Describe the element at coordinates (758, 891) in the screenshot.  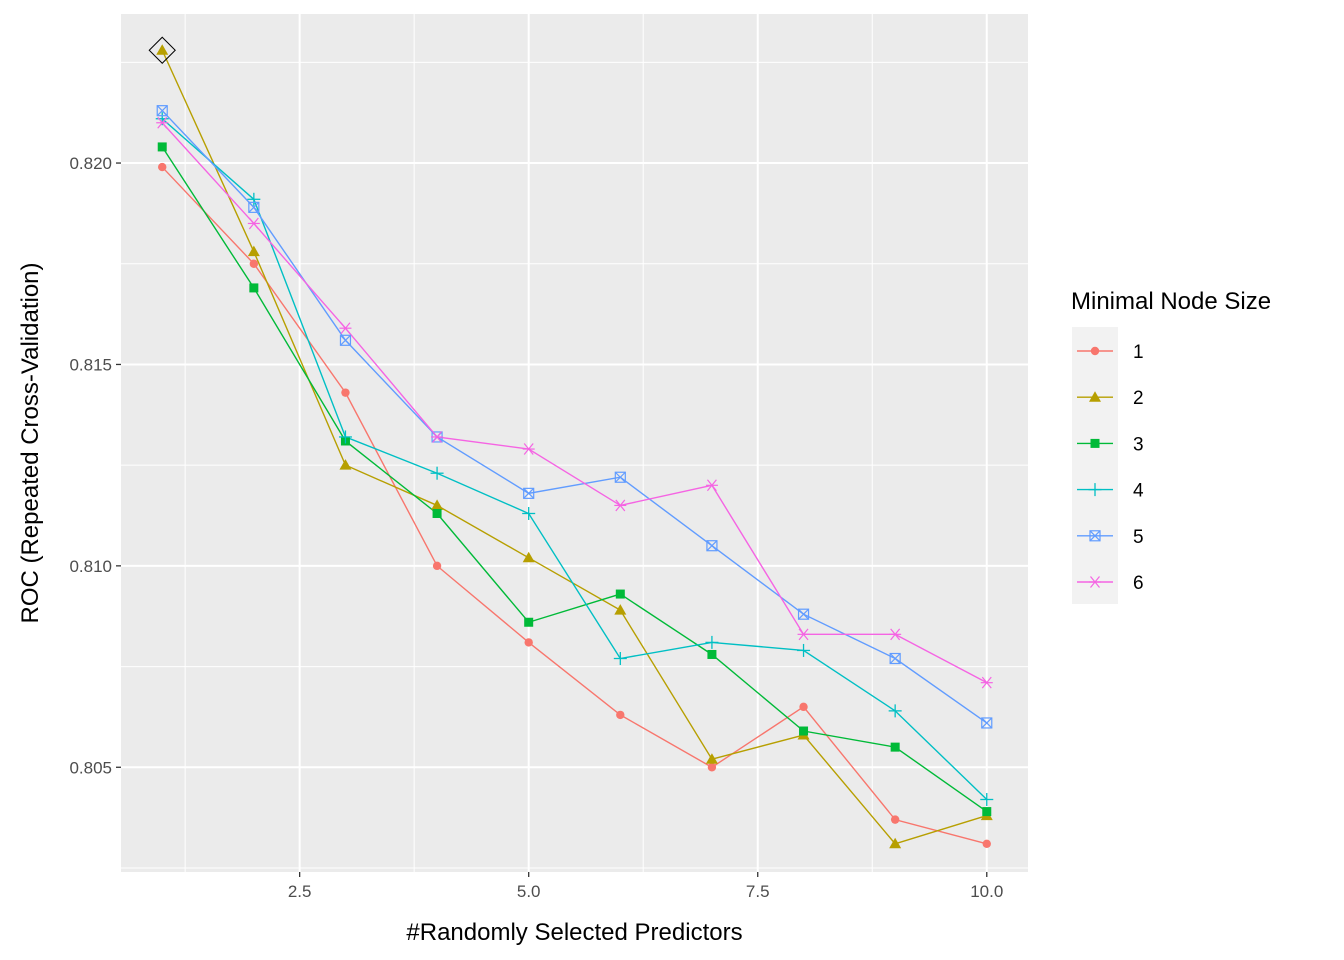
I see `x-tick-label: 7.5` at that location.